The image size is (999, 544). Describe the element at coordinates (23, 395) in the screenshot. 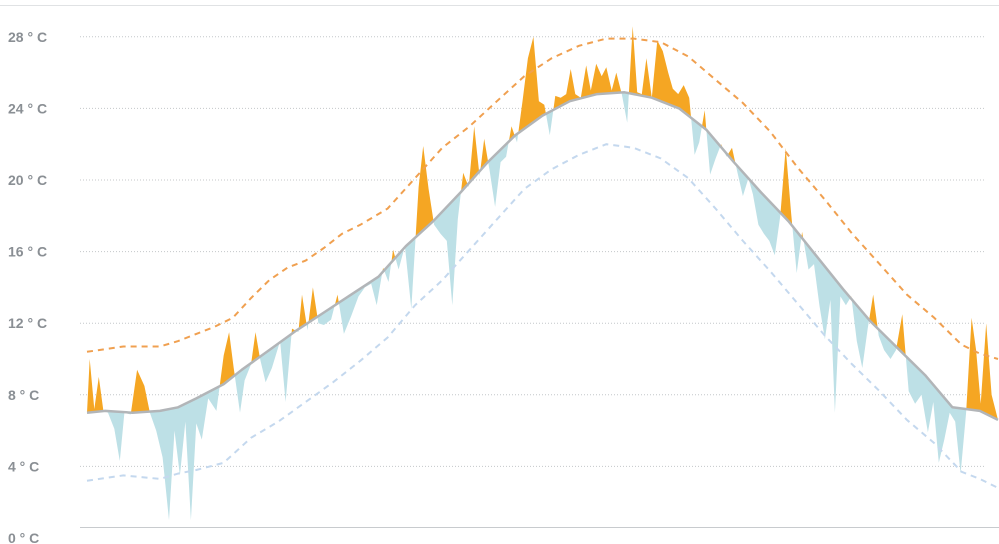

I see `y-tick-label-8: 8 ° C` at that location.